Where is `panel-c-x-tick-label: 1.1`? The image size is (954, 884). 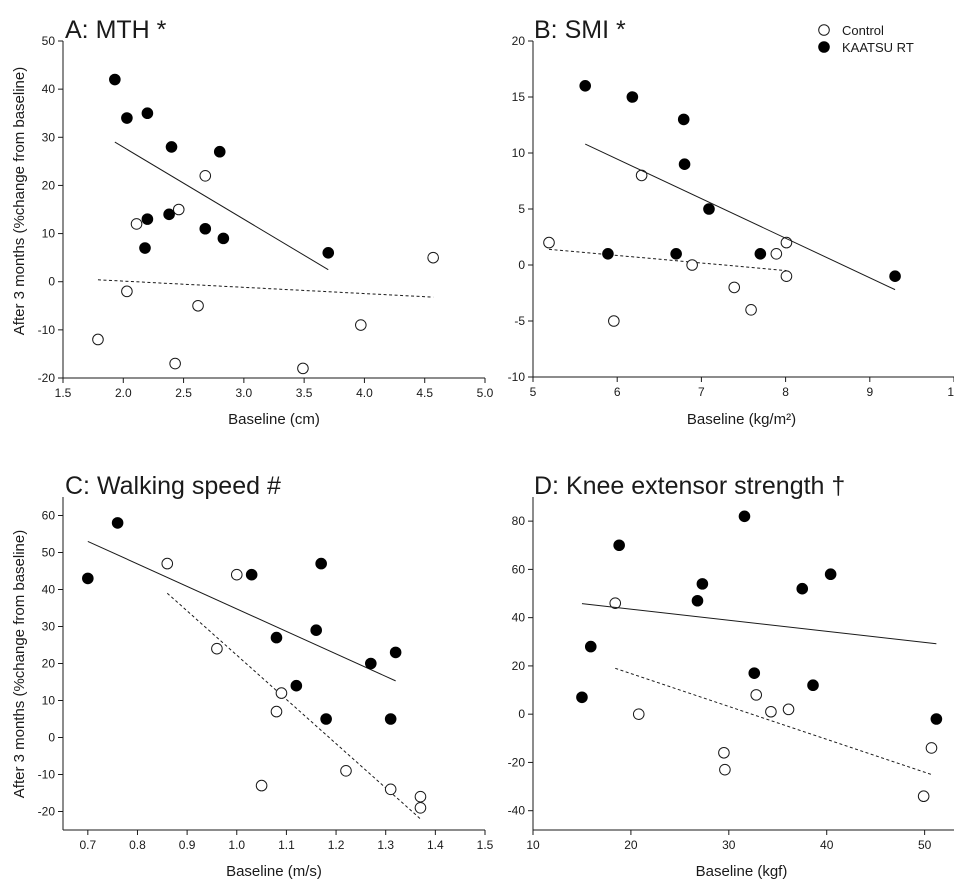 panel-c-x-tick-label: 1.1 is located at coordinates (286, 845).